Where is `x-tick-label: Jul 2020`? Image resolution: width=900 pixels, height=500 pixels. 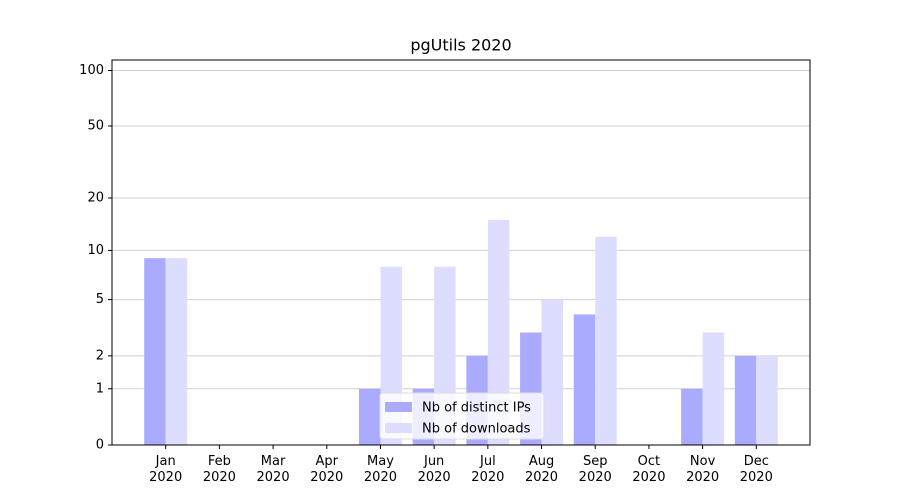 x-tick-label: Jul 2020 is located at coordinates (487, 469).